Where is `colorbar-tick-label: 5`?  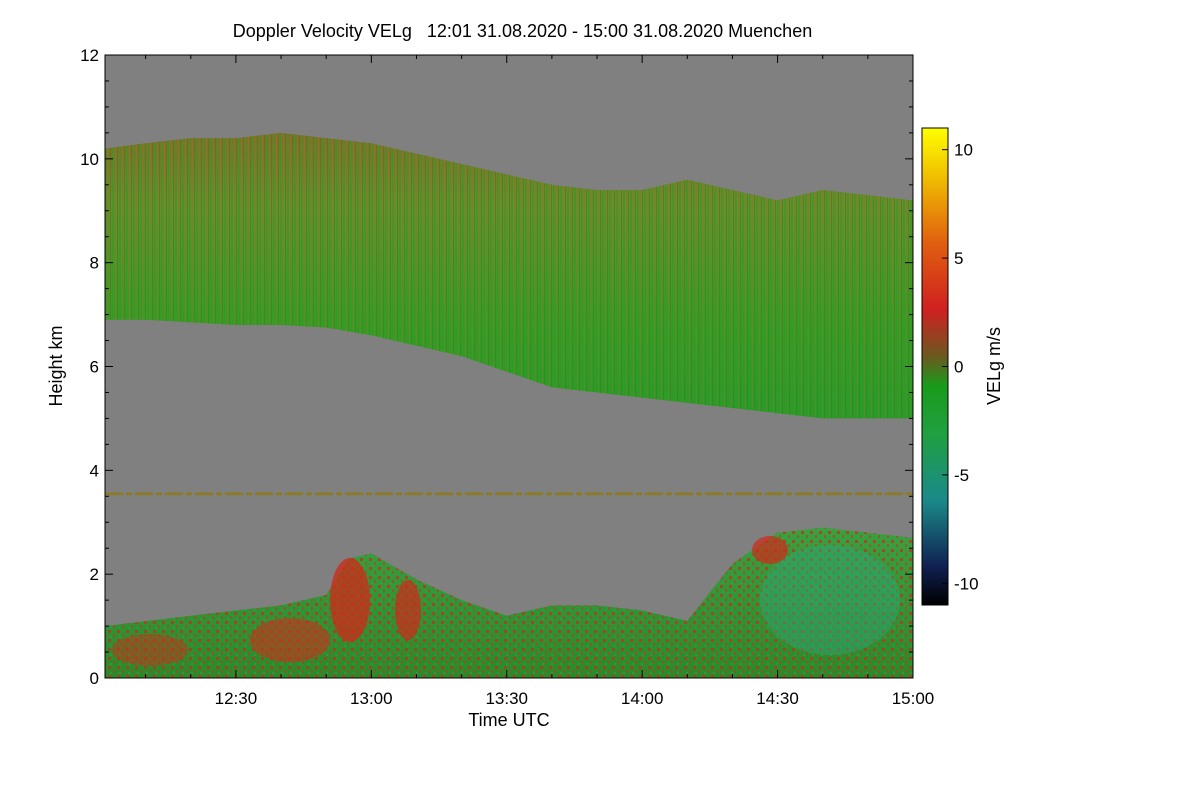
colorbar-tick-label: 5 is located at coordinates (958, 258).